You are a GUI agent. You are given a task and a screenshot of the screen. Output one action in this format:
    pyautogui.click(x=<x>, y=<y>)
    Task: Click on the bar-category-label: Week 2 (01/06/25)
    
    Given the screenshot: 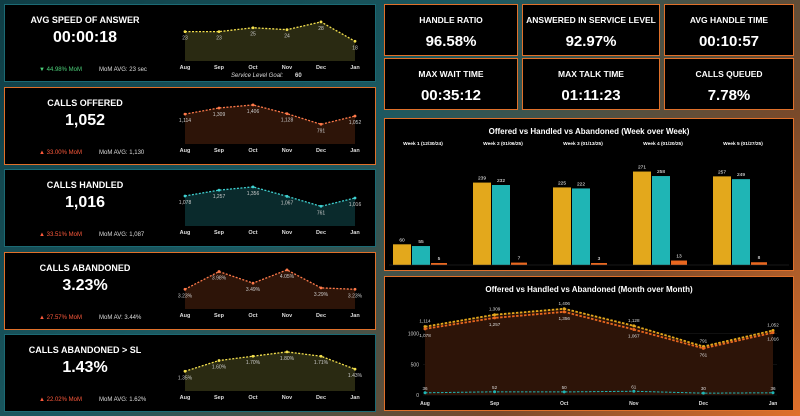 What is the action you would take?
    pyautogui.click(x=503, y=144)
    